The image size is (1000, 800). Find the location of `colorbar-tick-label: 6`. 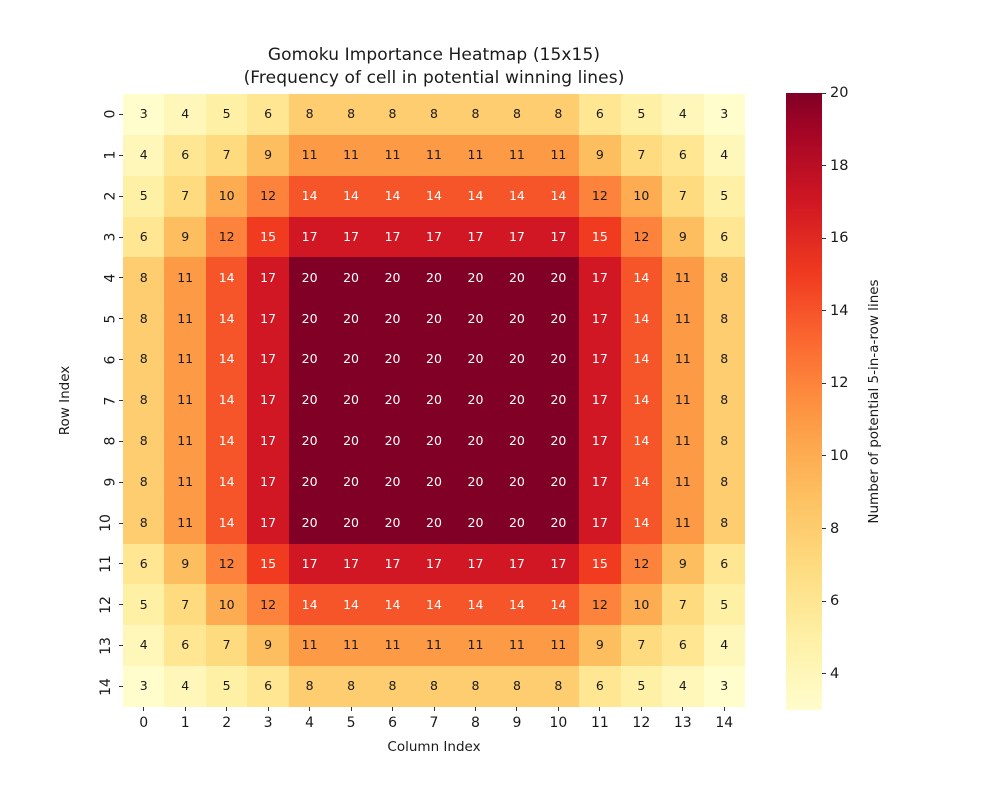

colorbar-tick-label: 6 is located at coordinates (835, 601).